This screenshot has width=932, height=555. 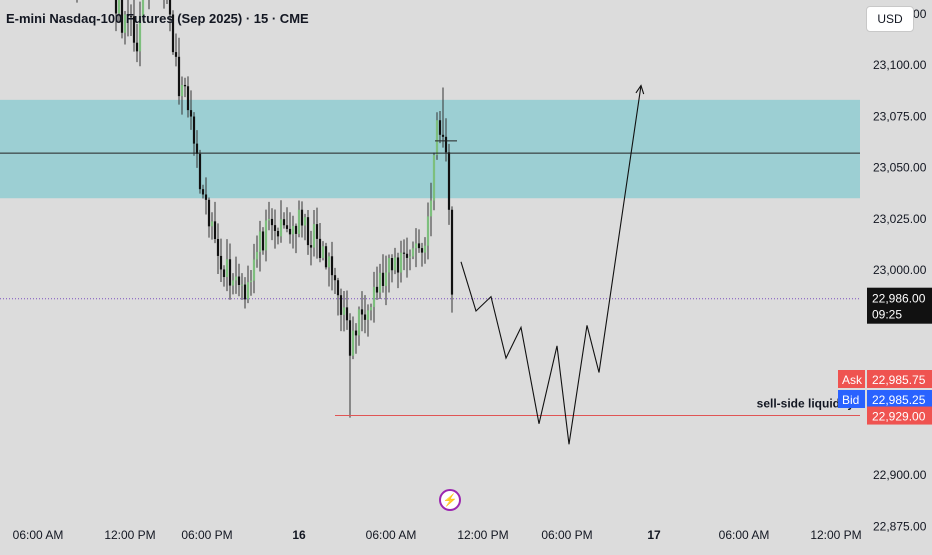 What do you see at coordinates (900, 526) in the screenshot?
I see `price-tick-label: 22,875.00` at bounding box center [900, 526].